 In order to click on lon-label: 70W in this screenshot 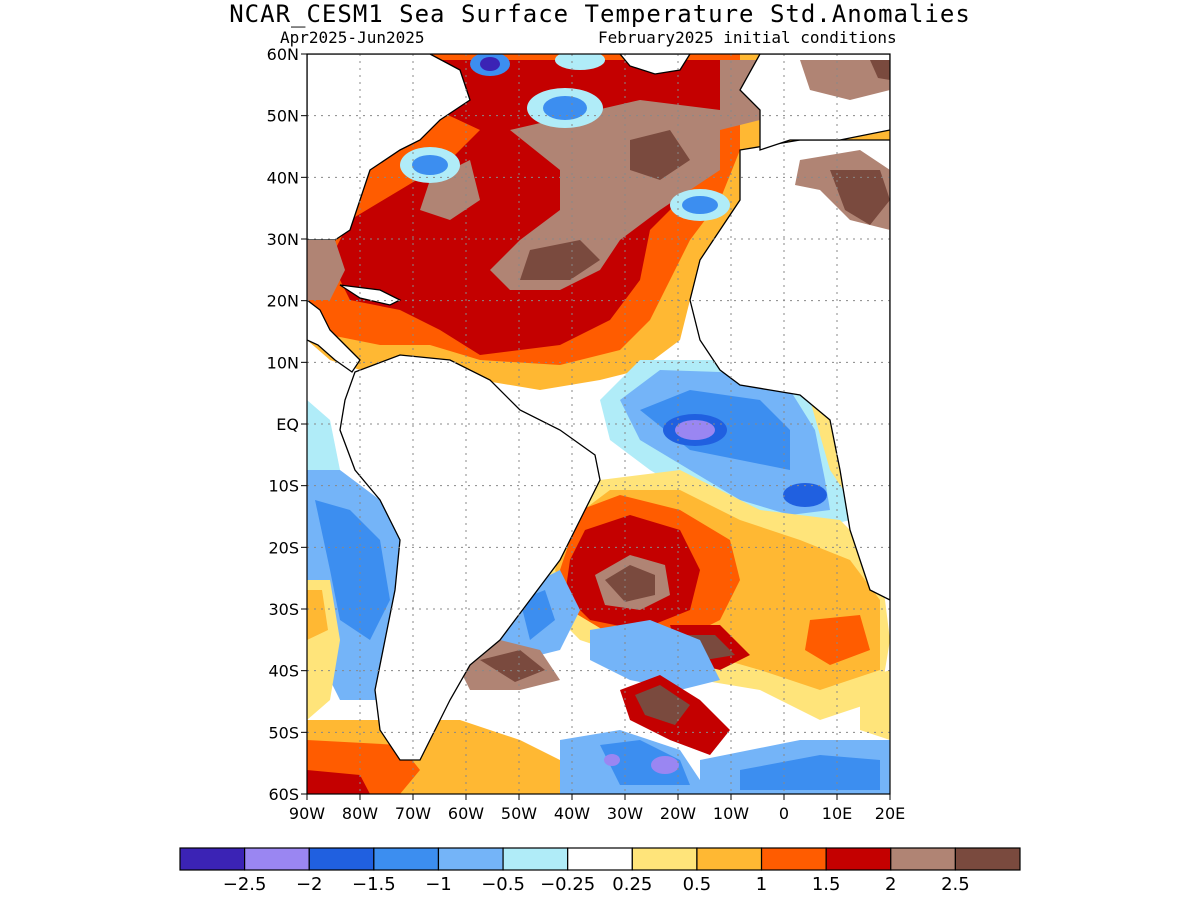, I will do `click(413, 813)`.